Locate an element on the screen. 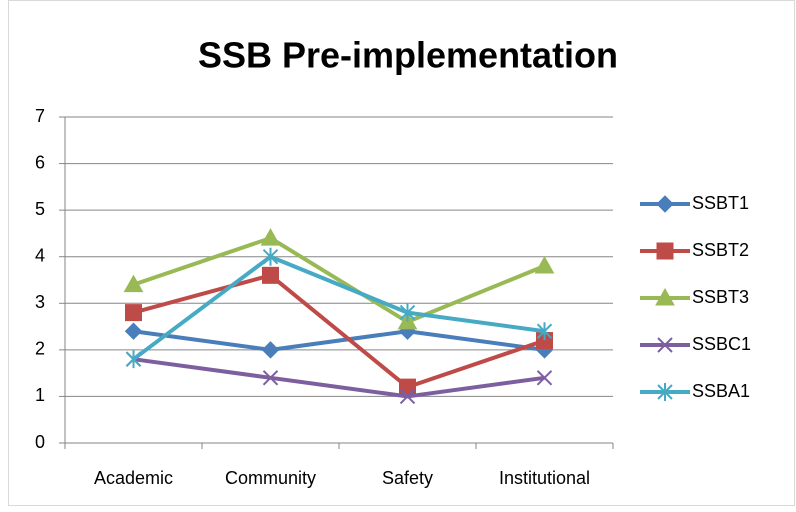 The height and width of the screenshot is (512, 796). y-tick-label: 5 is located at coordinates (40, 209).